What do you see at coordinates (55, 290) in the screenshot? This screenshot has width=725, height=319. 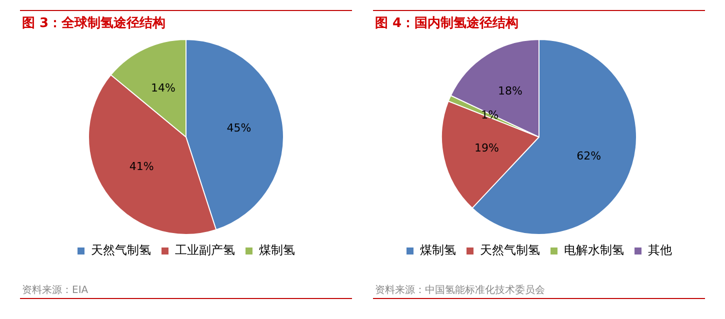 I see `text: 资料来源：EIA` at bounding box center [55, 290].